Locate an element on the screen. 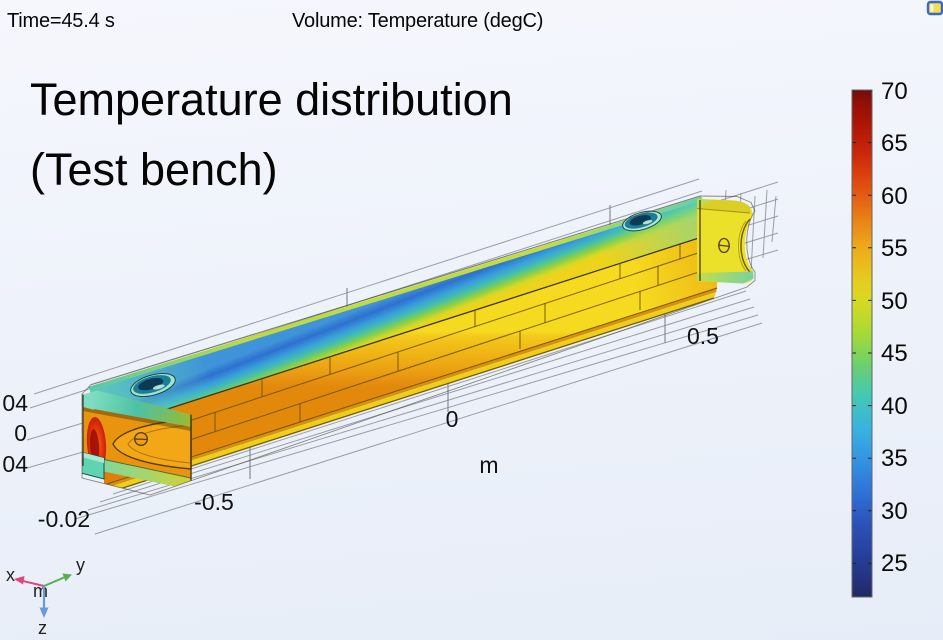  end-face-screw-near is located at coordinates (141, 439).